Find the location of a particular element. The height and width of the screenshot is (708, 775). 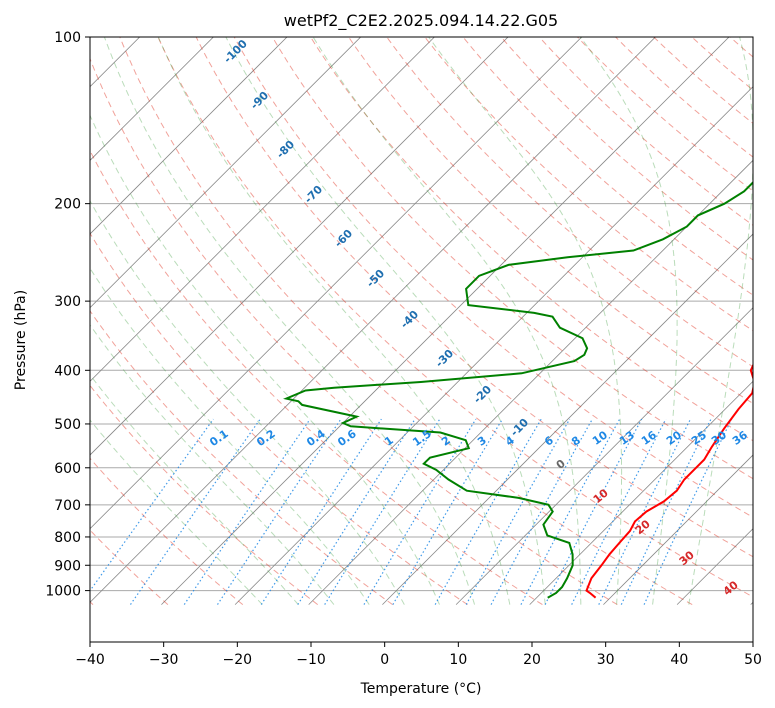

x-tick-label: 50 is located at coordinates (753, 660).